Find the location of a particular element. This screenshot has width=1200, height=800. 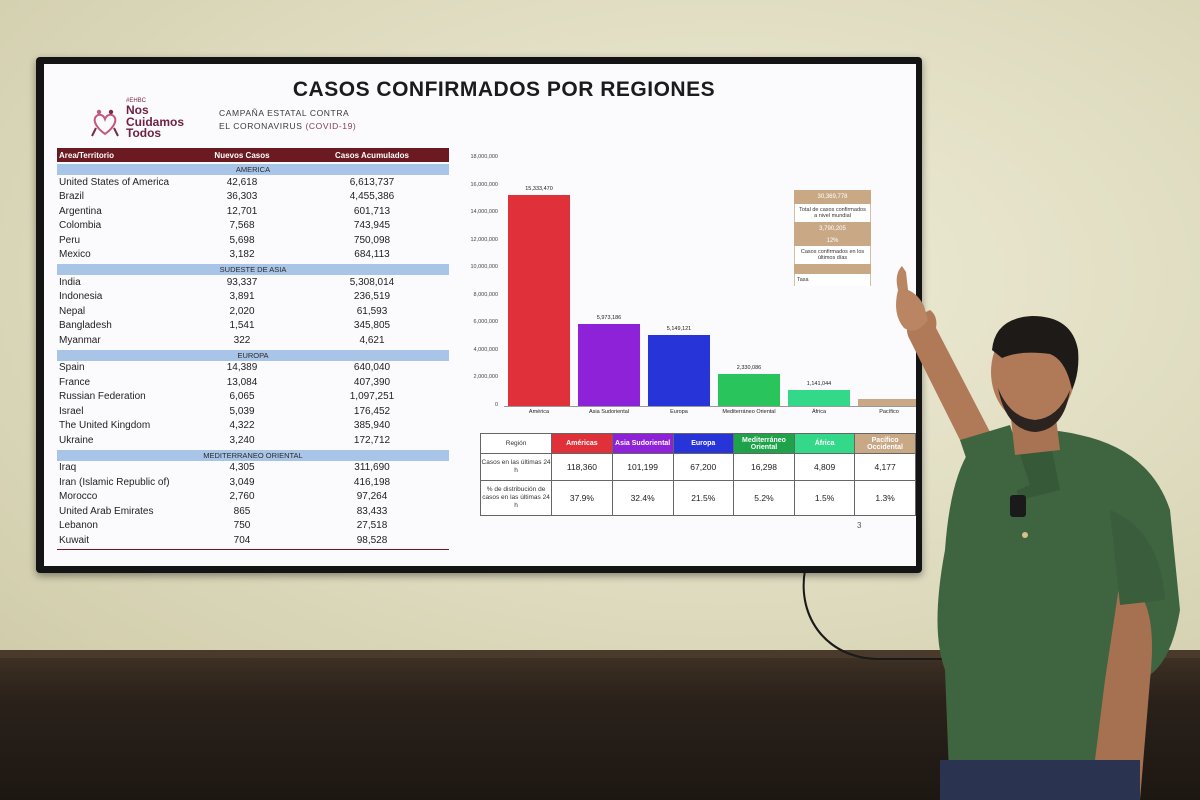

total-cases-value: 30,369,778 is located at coordinates (832, 197).